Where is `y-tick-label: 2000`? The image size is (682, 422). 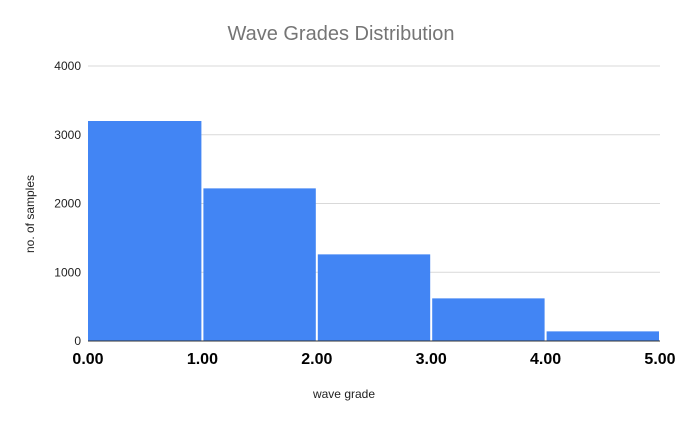 y-tick-label: 2000 is located at coordinates (67, 204).